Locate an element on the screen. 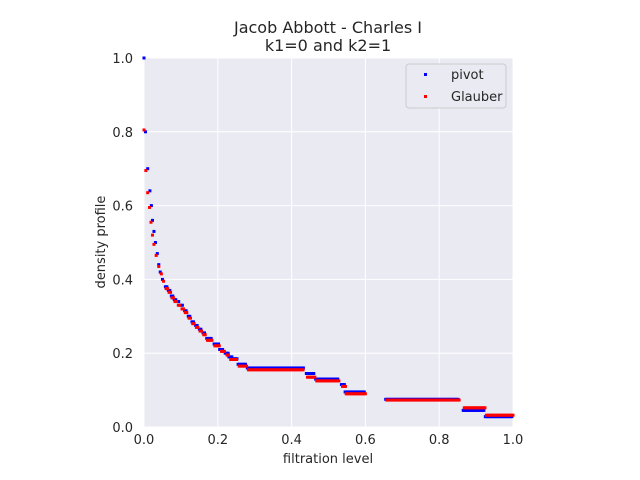 The height and width of the screenshot is (480, 640). y-tick-label: 0.4 is located at coordinates (122, 280).